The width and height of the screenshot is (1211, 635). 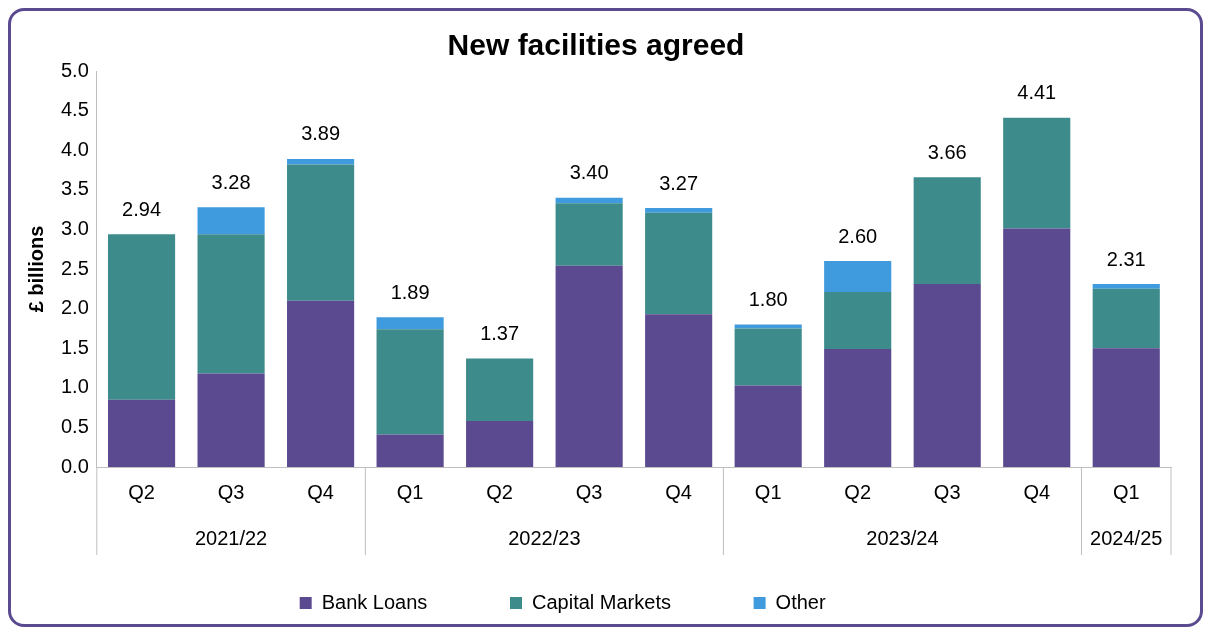 I want to click on total-label: 3.27, so click(x=679, y=182).